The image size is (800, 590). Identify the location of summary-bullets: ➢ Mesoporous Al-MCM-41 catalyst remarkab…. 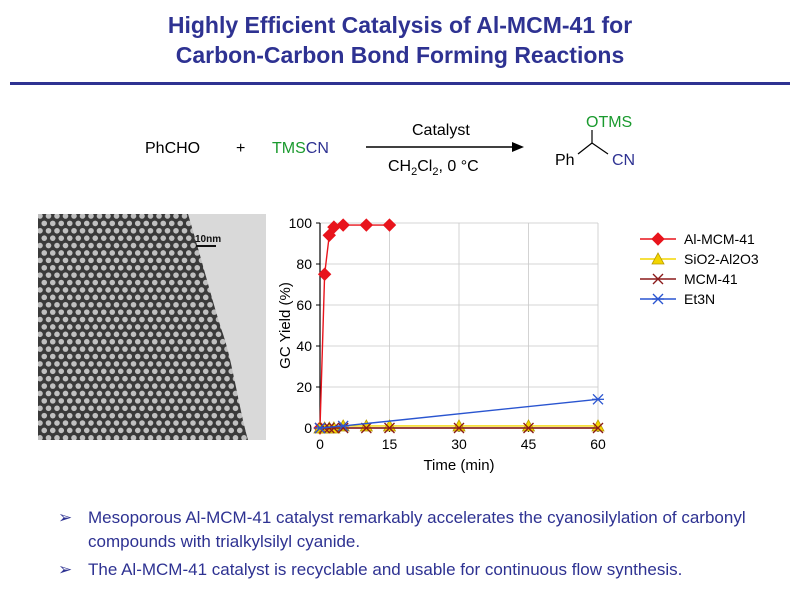
(418, 544).